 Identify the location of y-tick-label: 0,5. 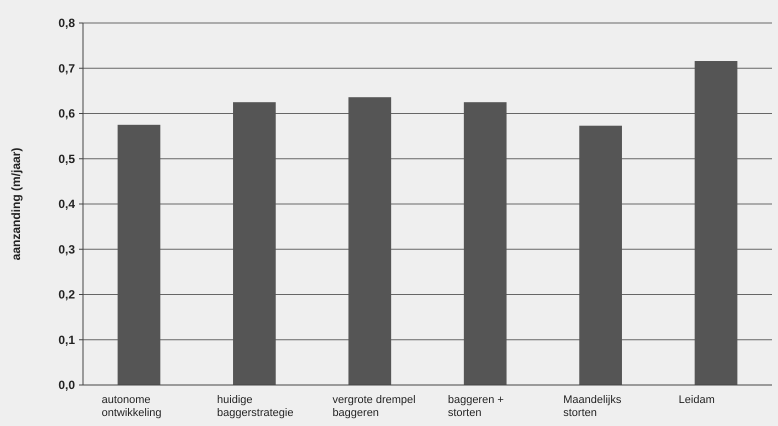
(67, 159).